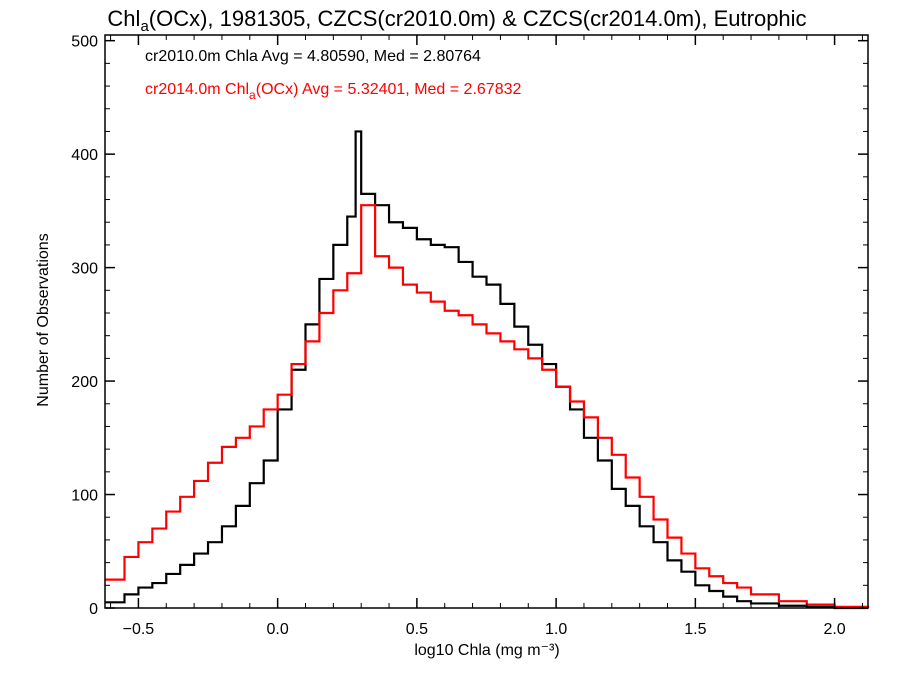  I want to click on x-tick-label-5: 2.0, so click(834, 629).